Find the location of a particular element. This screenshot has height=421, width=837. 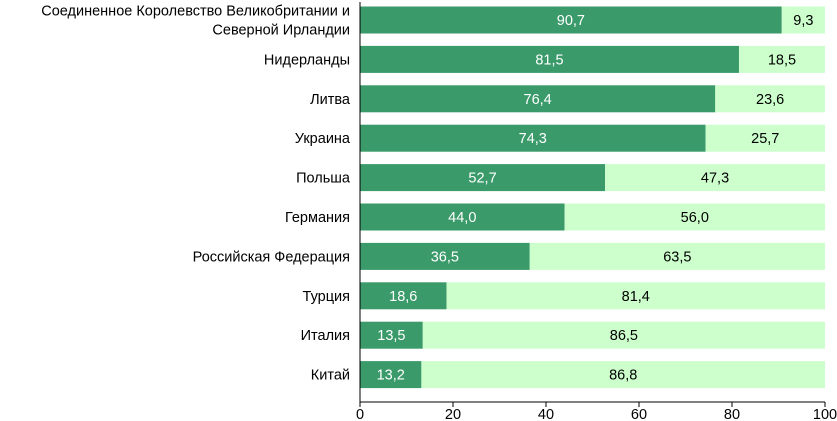

data-label: 47,3 is located at coordinates (715, 179).